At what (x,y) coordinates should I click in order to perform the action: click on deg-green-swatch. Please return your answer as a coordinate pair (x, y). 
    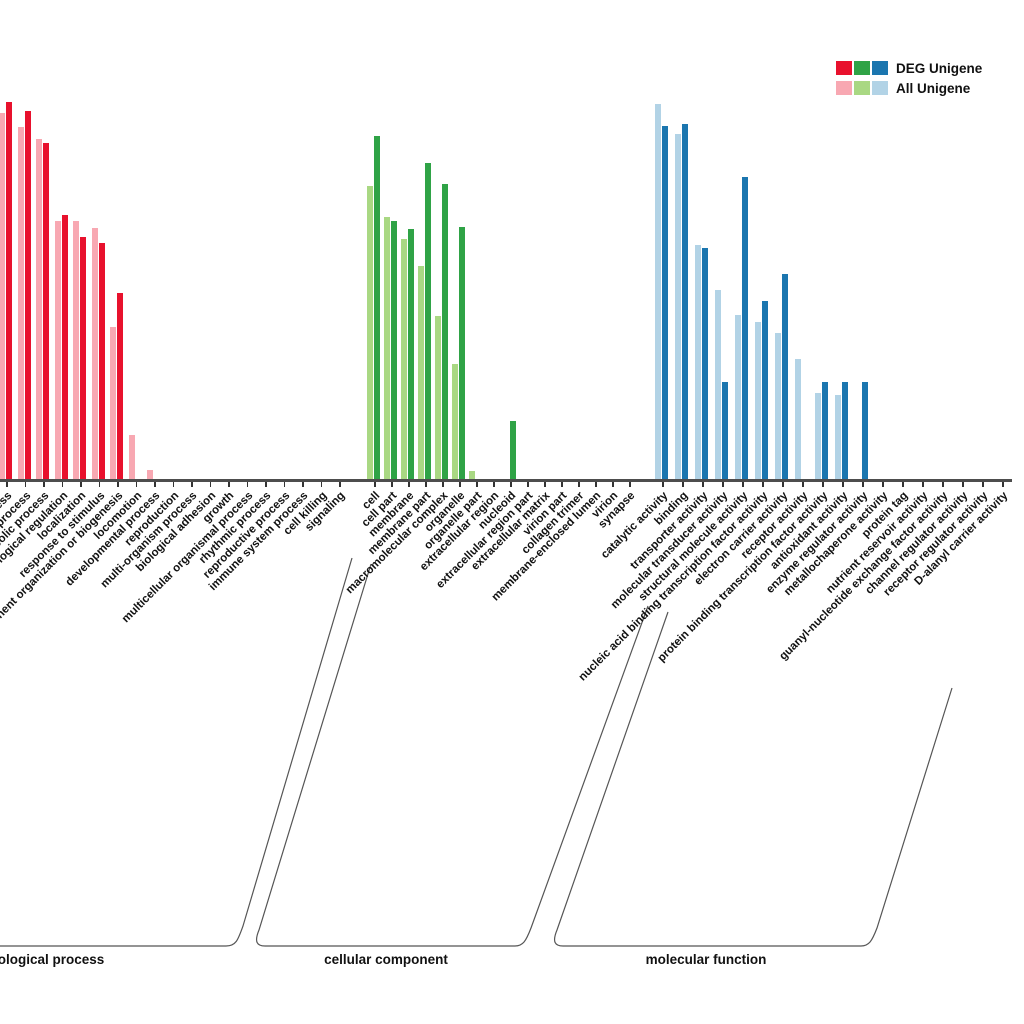
    Looking at the image, I should click on (862, 68).